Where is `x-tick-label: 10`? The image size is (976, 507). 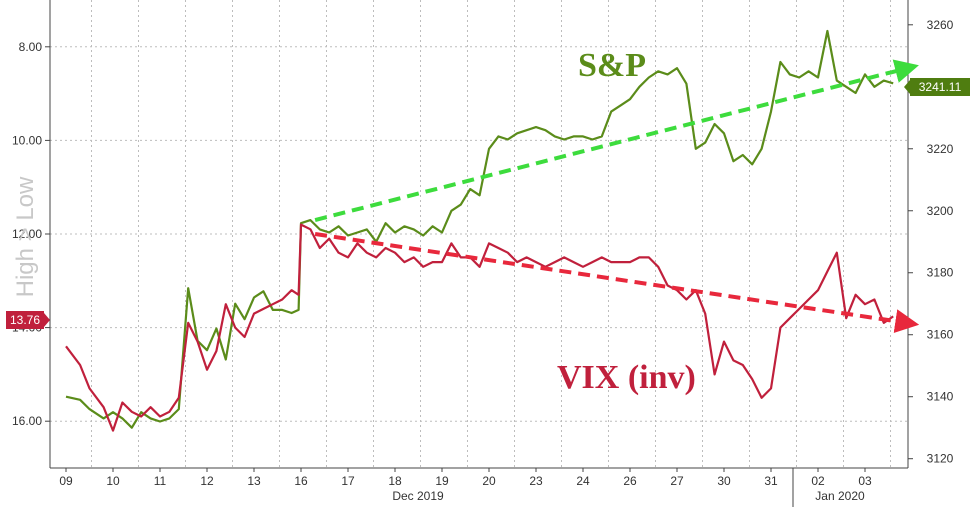 x-tick-label: 10 is located at coordinates (113, 481).